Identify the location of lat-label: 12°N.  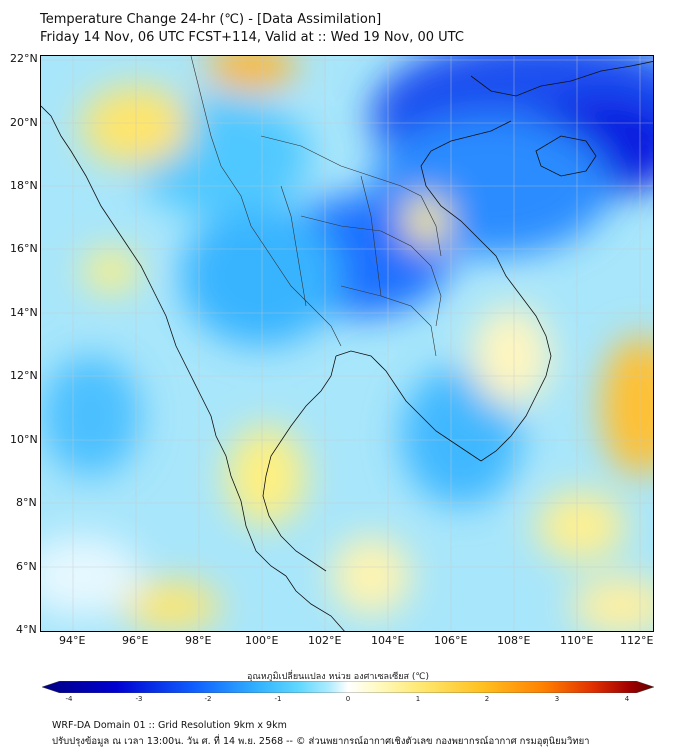
(24, 375).